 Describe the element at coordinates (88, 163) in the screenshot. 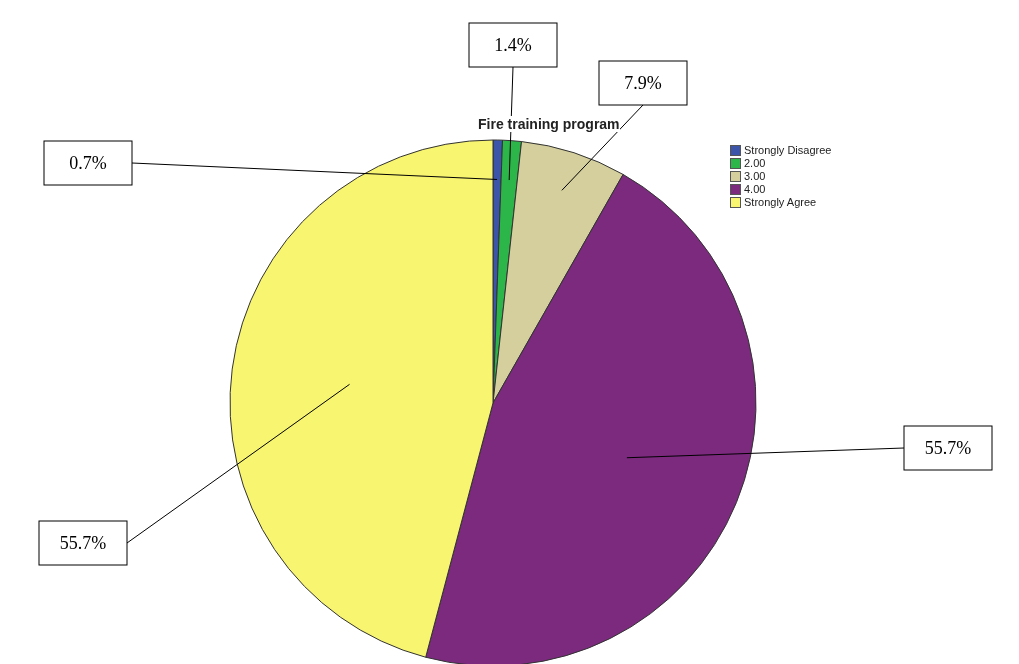

I see `data-label: 0.7%` at that location.